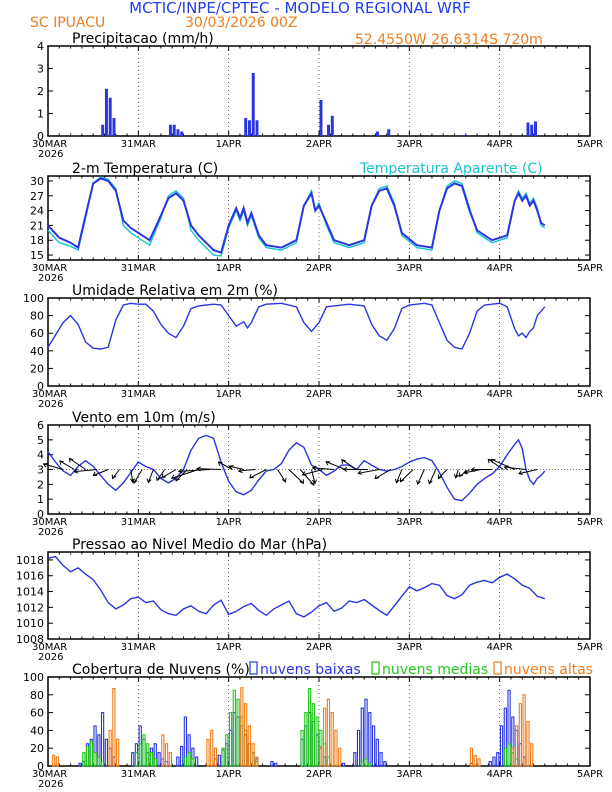 The height and width of the screenshot is (792, 612). What do you see at coordinates (451, 169) in the screenshot?
I see `legend-apparent-temp: Temperatura Aparente (C)` at bounding box center [451, 169].